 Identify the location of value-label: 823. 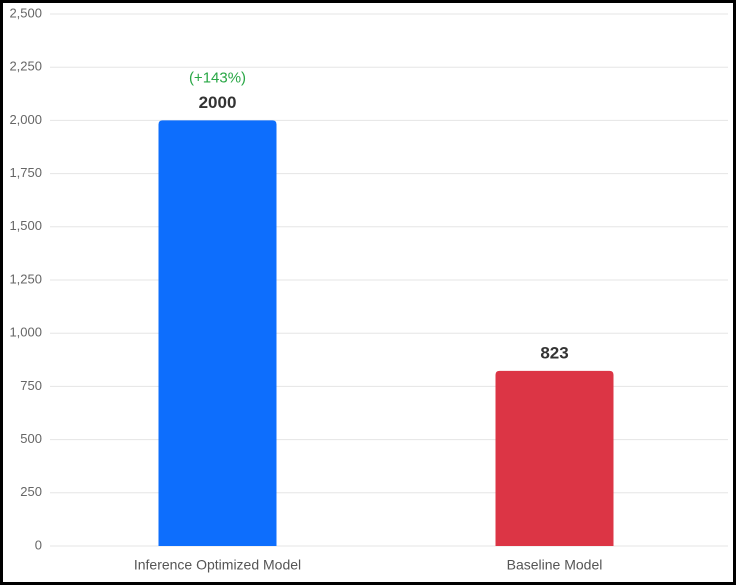
(554, 352).